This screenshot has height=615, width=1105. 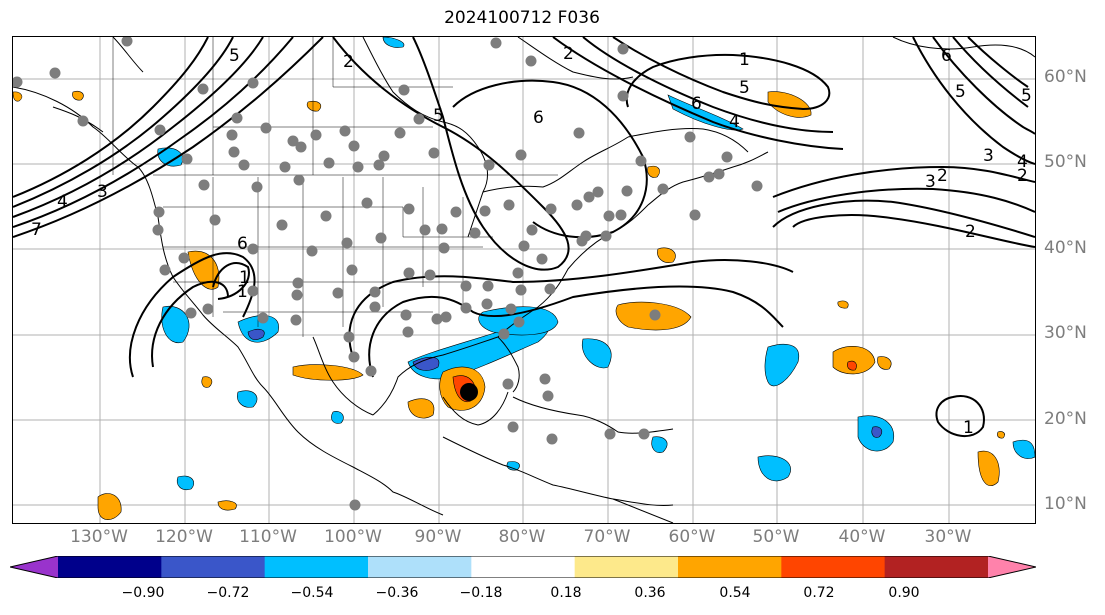 What do you see at coordinates (735, 593) in the screenshot?
I see `colorbar-tick-label: 0.54` at bounding box center [735, 593].